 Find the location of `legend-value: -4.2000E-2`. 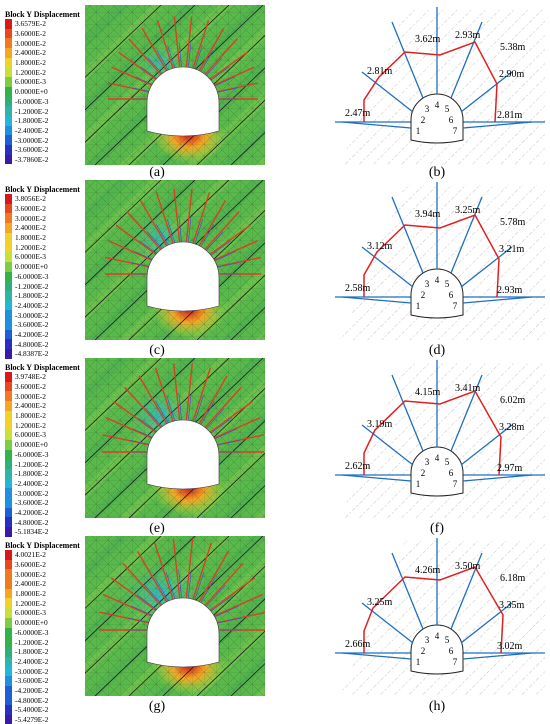

legend-value: -4.2000E-2 is located at coordinates (32, 512).